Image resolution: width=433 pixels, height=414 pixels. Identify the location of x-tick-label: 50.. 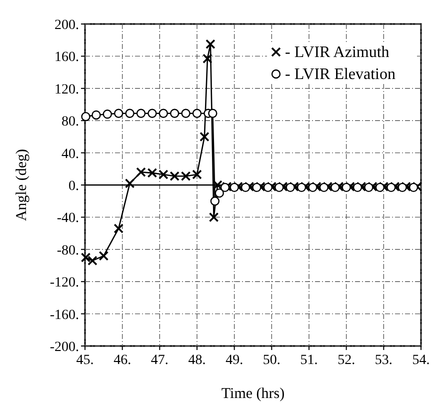
(271, 360).